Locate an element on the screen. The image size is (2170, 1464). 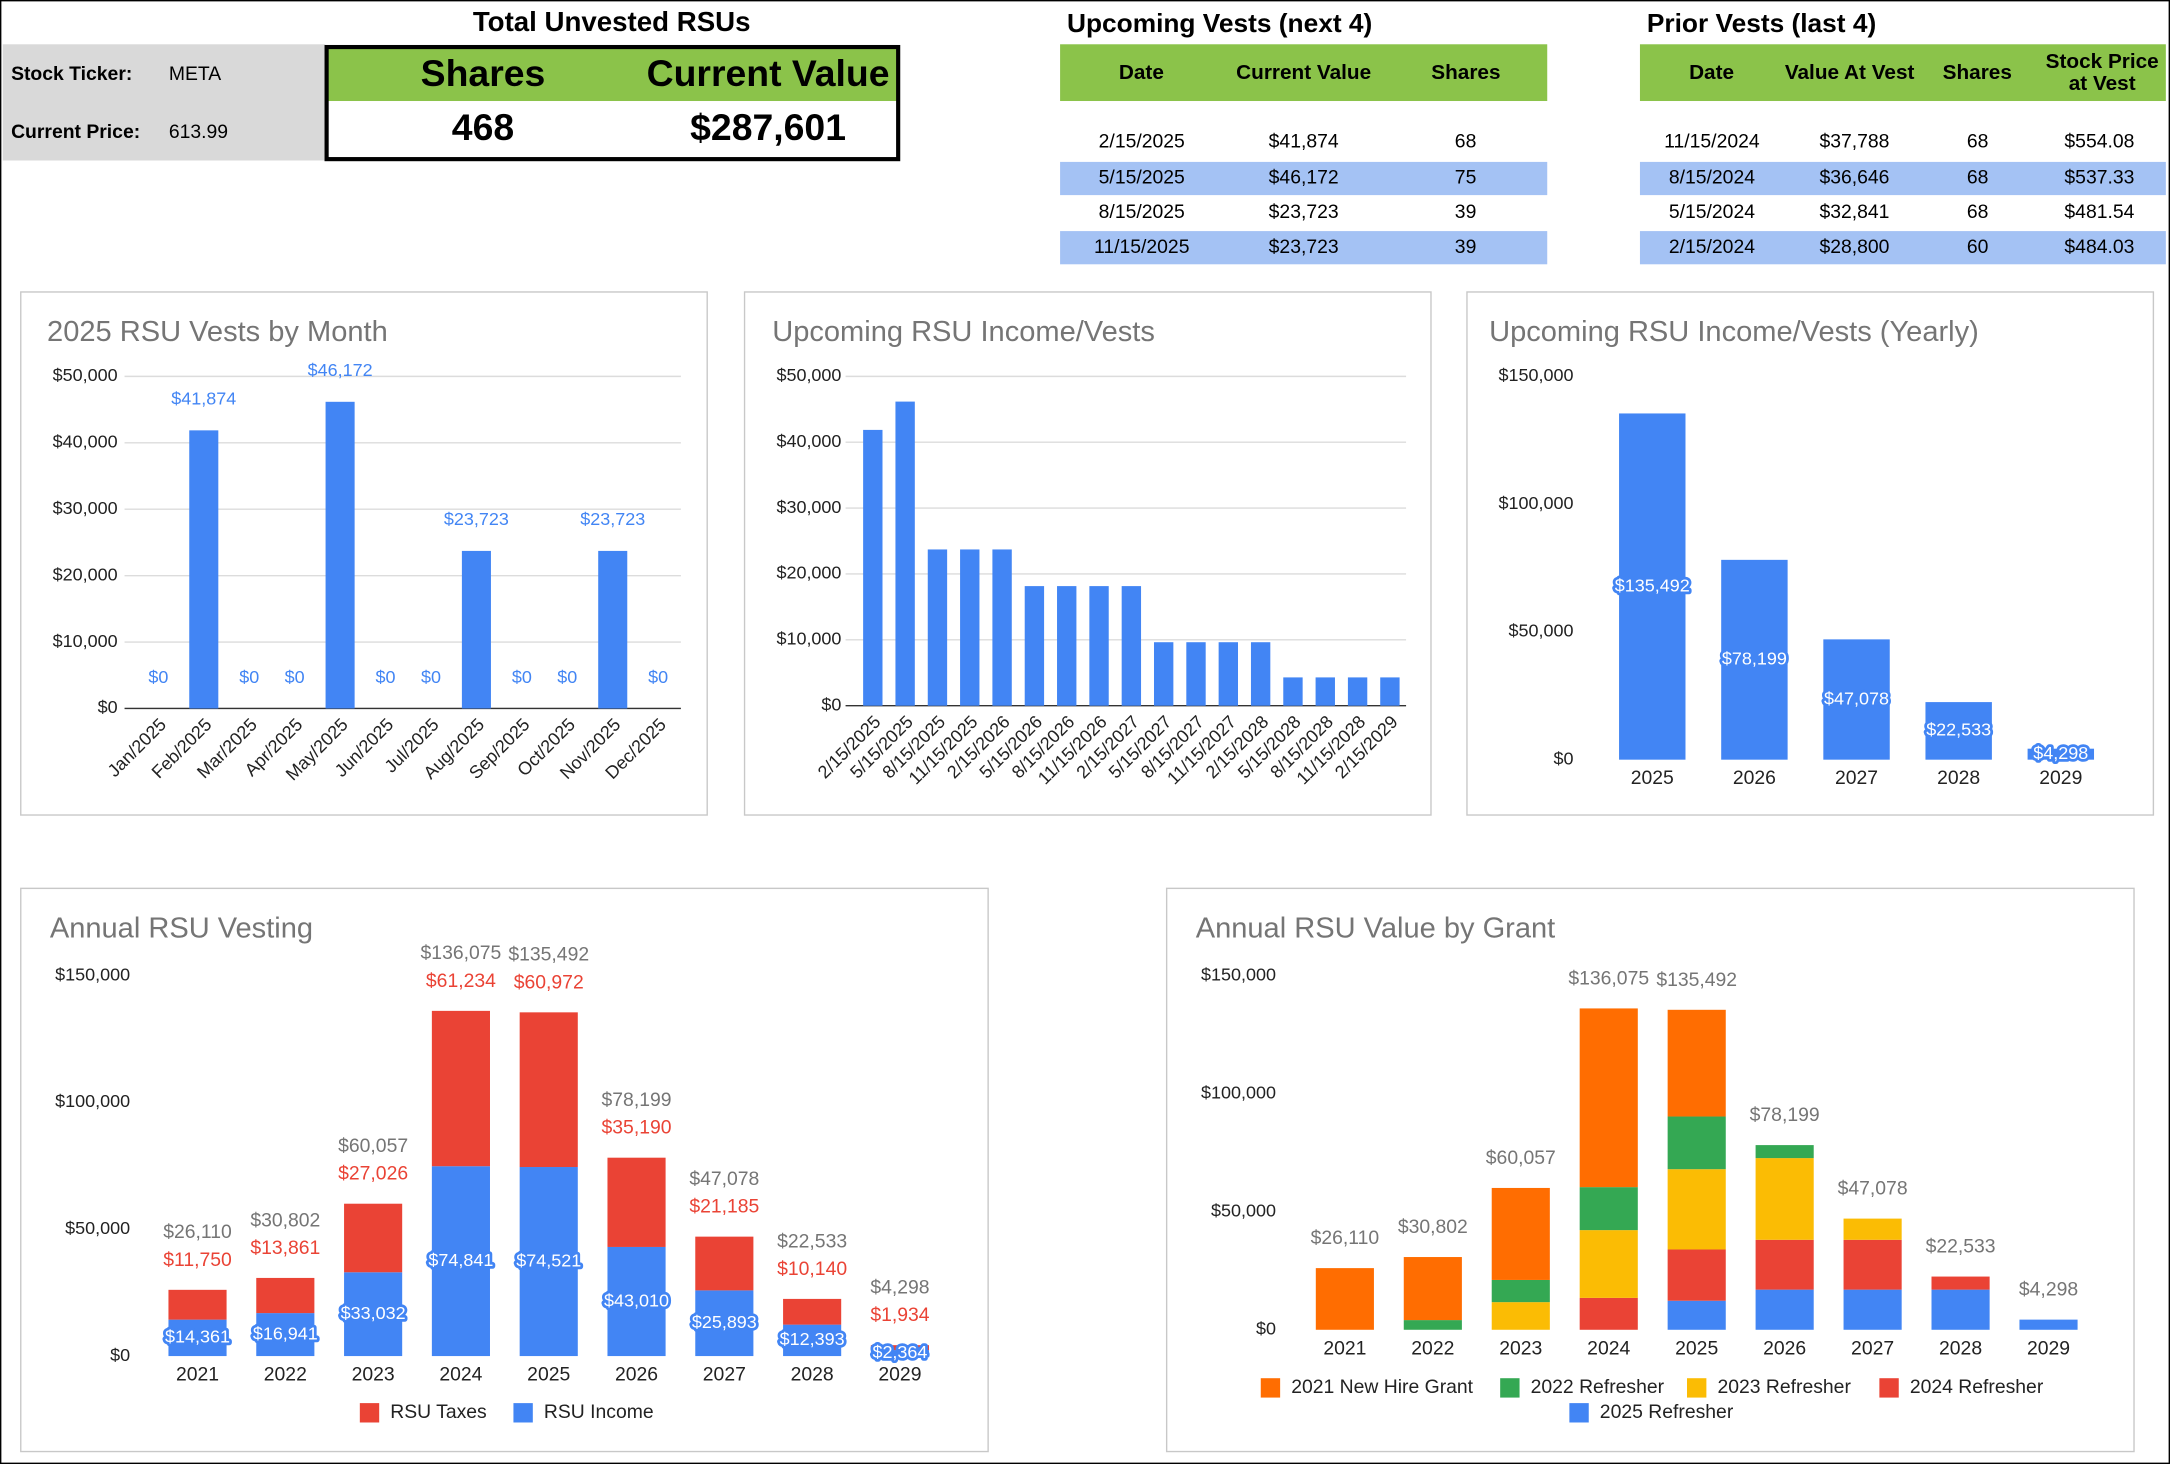
table-cell: 5/15/2024 is located at coordinates (1712, 212).